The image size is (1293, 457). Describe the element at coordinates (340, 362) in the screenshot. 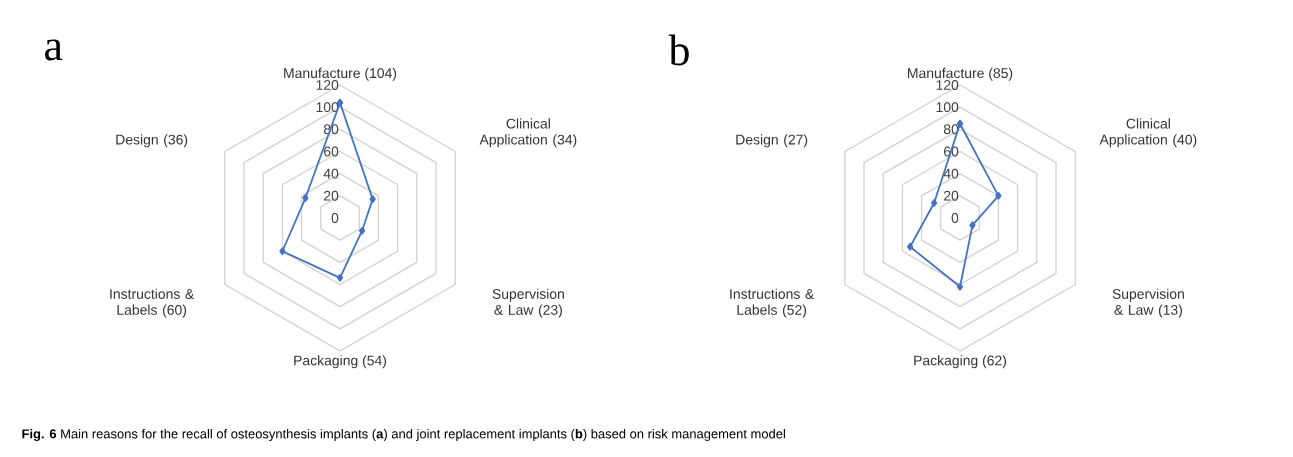

I see `spoke-label: Packaging (54)` at that location.